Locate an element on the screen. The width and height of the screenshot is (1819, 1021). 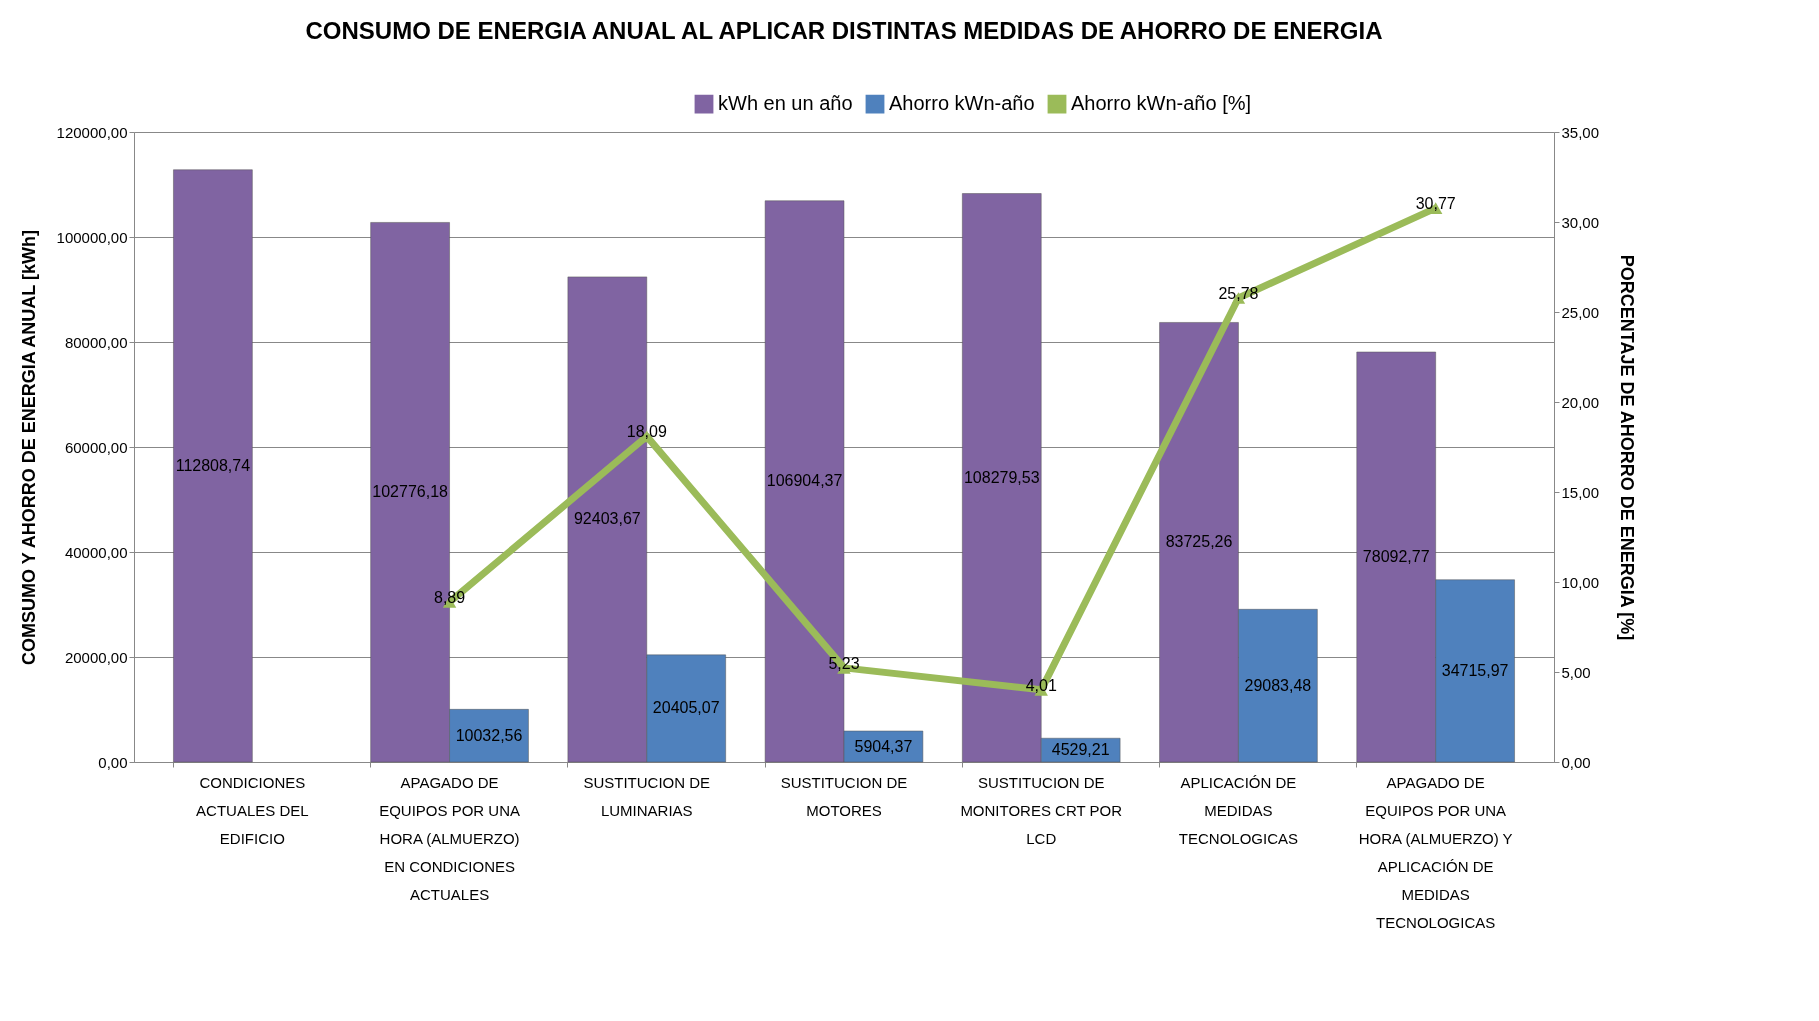
legend-label: Ahorro kWn-año is located at coordinates (962, 103).